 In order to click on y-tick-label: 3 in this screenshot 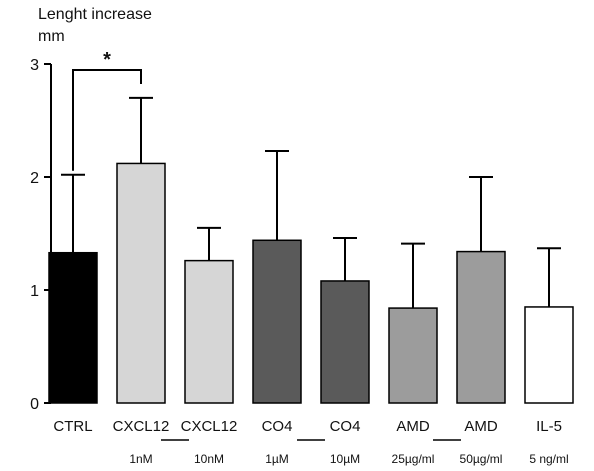, I will do `click(34, 65)`.